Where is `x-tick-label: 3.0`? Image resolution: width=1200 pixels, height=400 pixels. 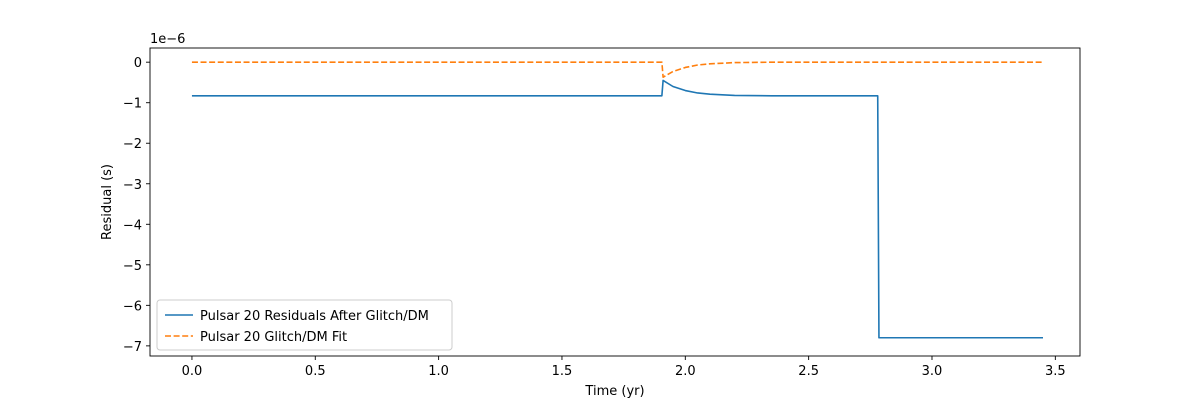 x-tick-label: 3.0 is located at coordinates (932, 371).